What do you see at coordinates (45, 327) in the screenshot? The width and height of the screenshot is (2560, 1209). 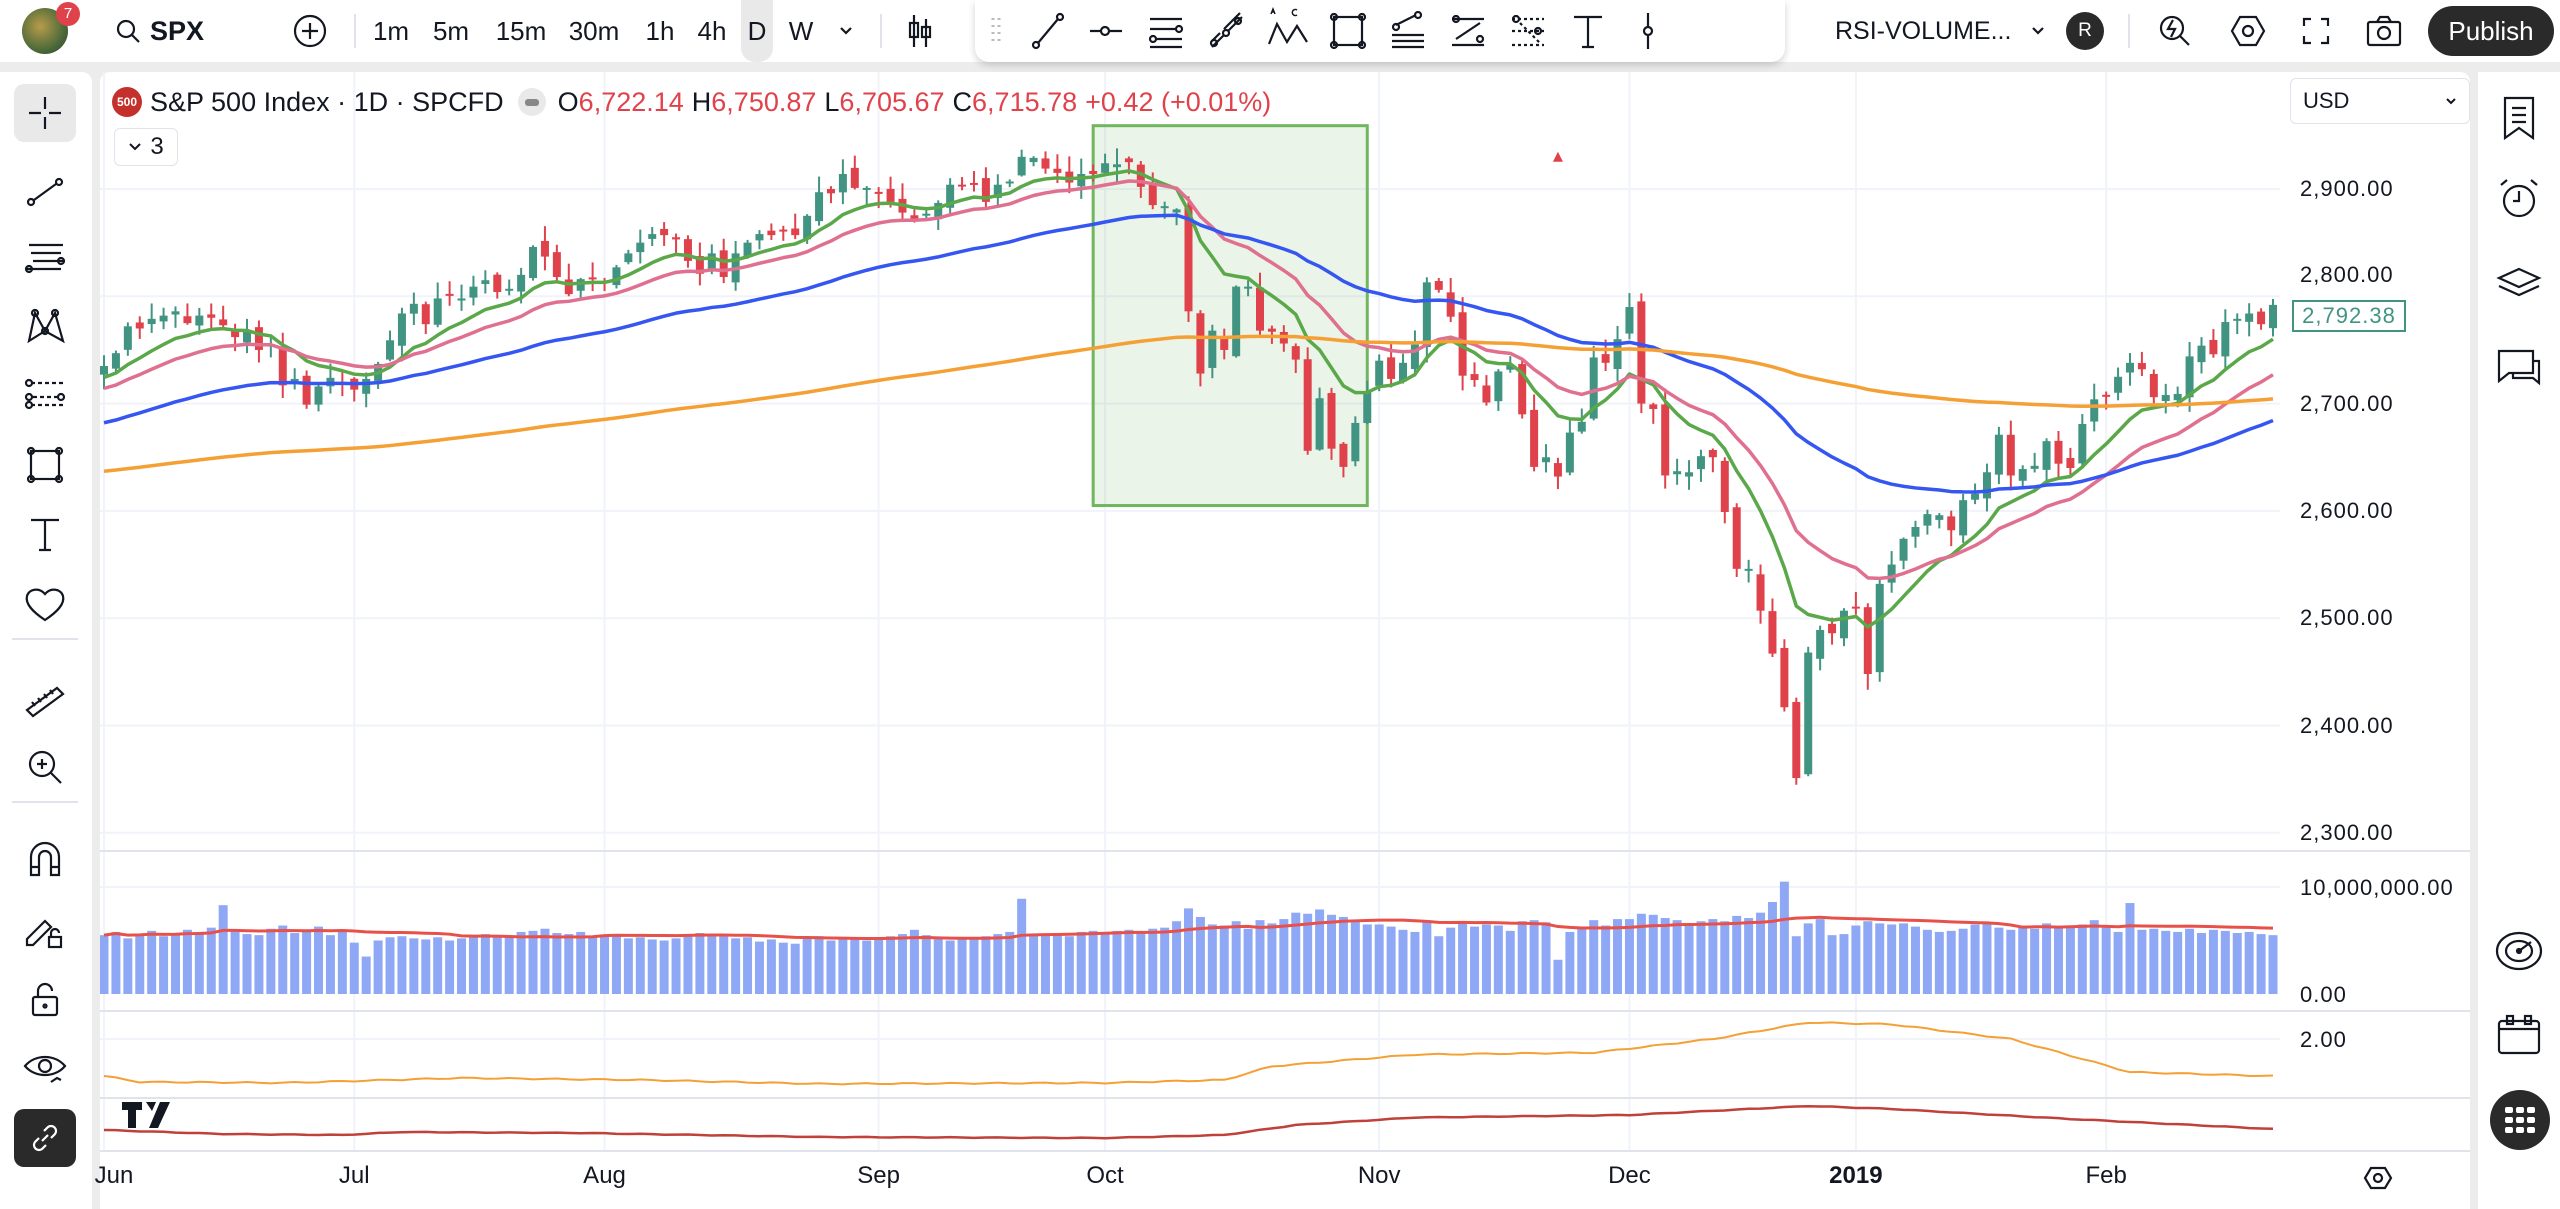 I see `pattern-tool-icon` at bounding box center [45, 327].